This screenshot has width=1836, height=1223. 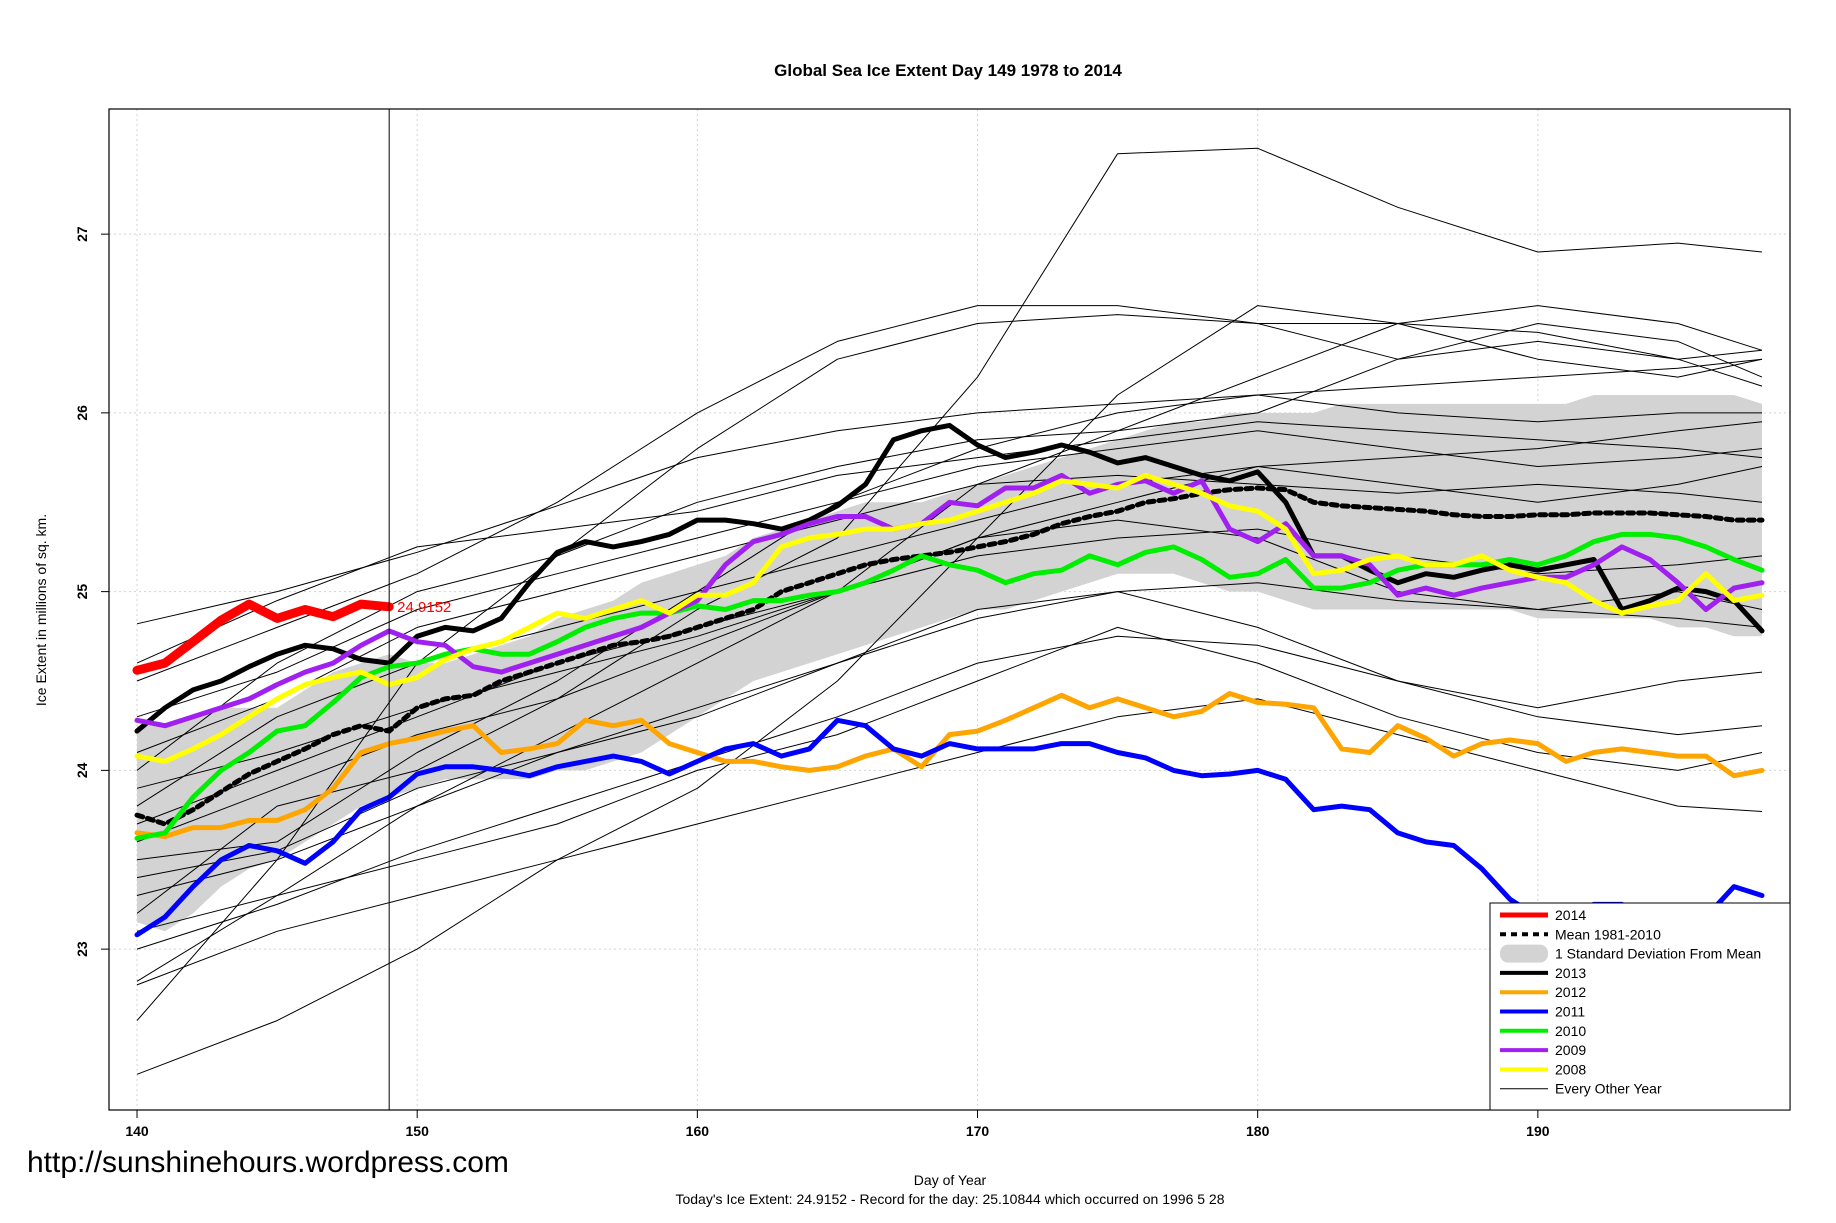 I want to click on y-tick-label-24: 24, so click(x=82, y=770).